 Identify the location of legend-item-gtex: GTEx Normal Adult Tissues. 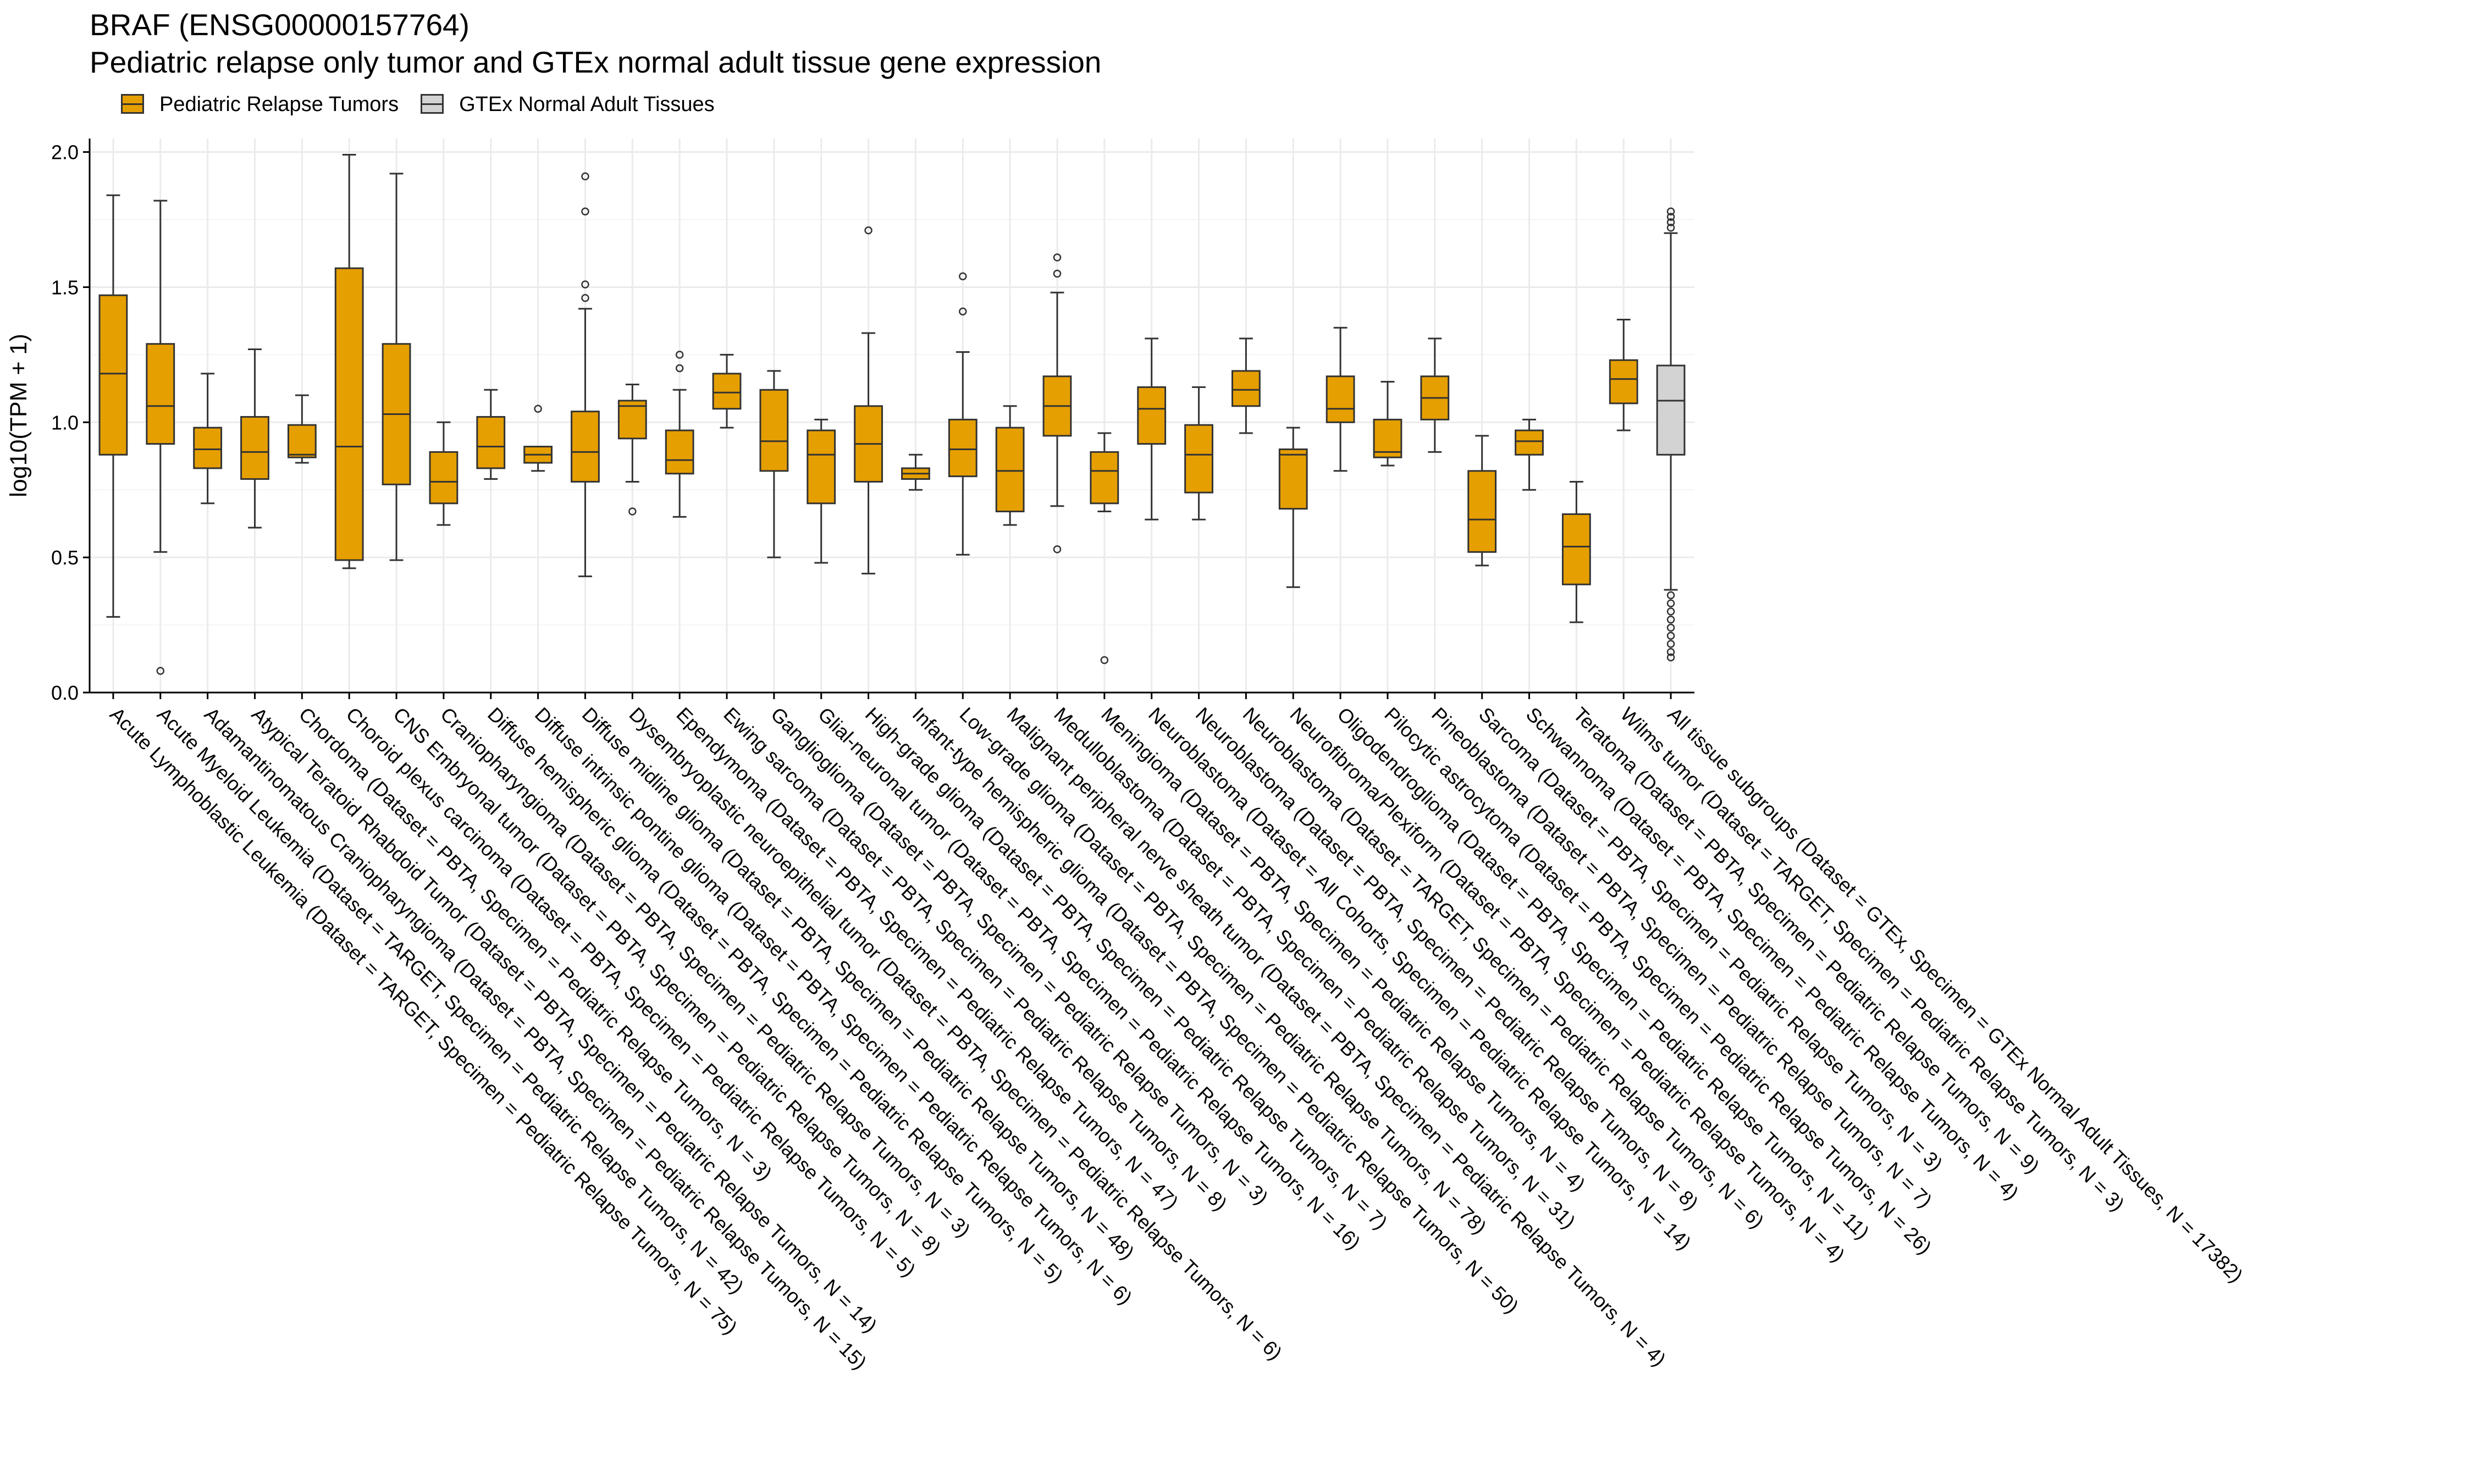
(566, 104).